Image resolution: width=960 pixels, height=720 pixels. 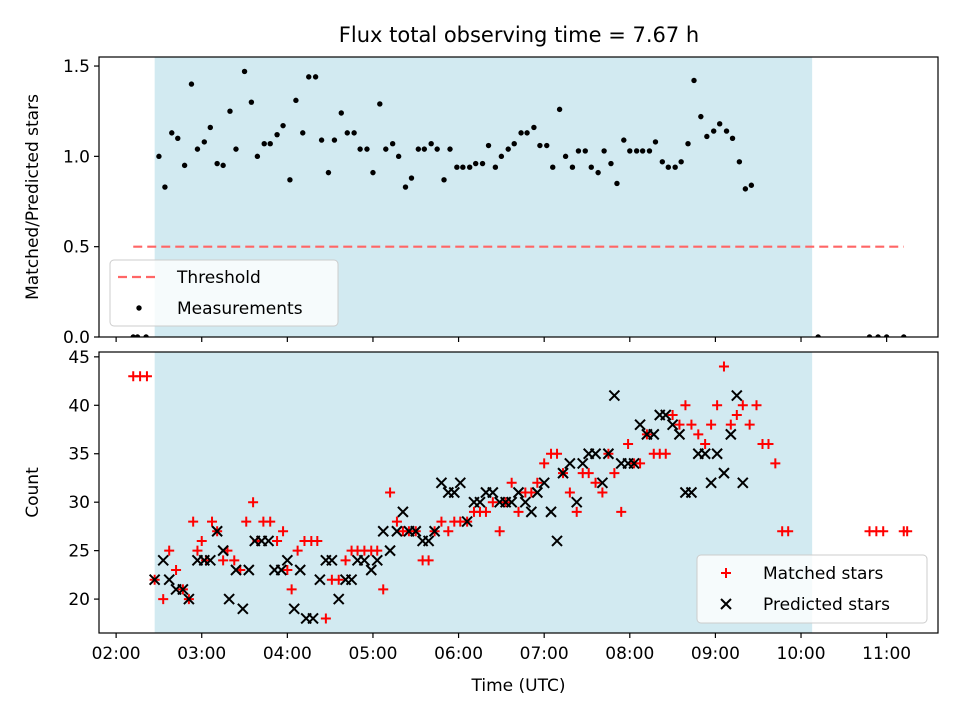 I want to click on x-tick-label: 06:00, so click(x=458, y=654).